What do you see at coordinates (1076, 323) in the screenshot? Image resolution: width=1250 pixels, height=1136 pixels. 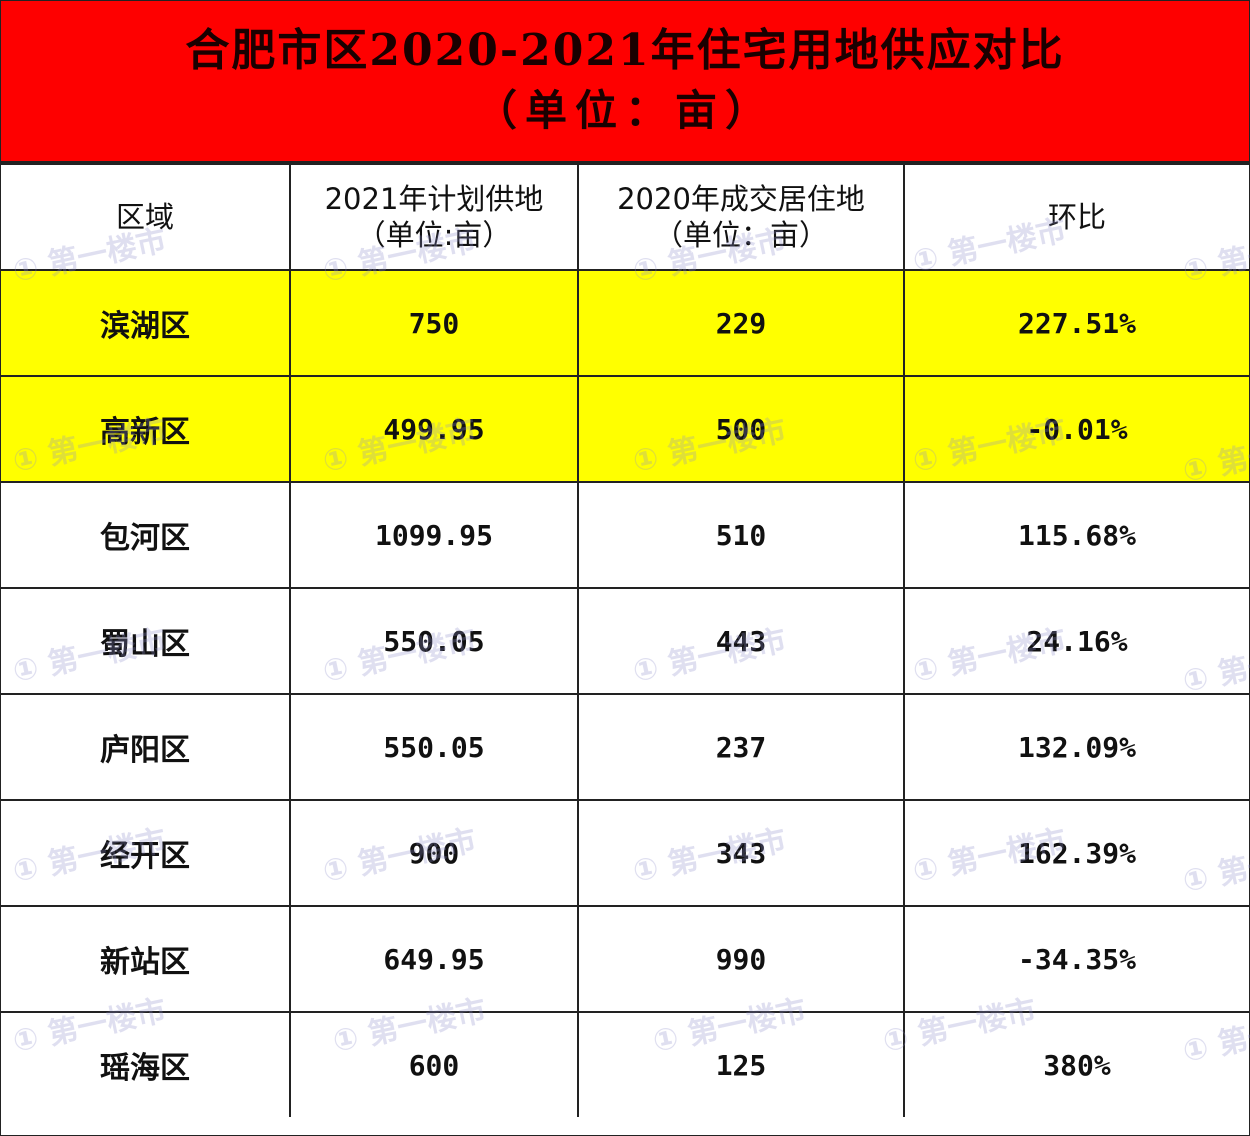 I see `change-cell: 227.51%` at bounding box center [1076, 323].